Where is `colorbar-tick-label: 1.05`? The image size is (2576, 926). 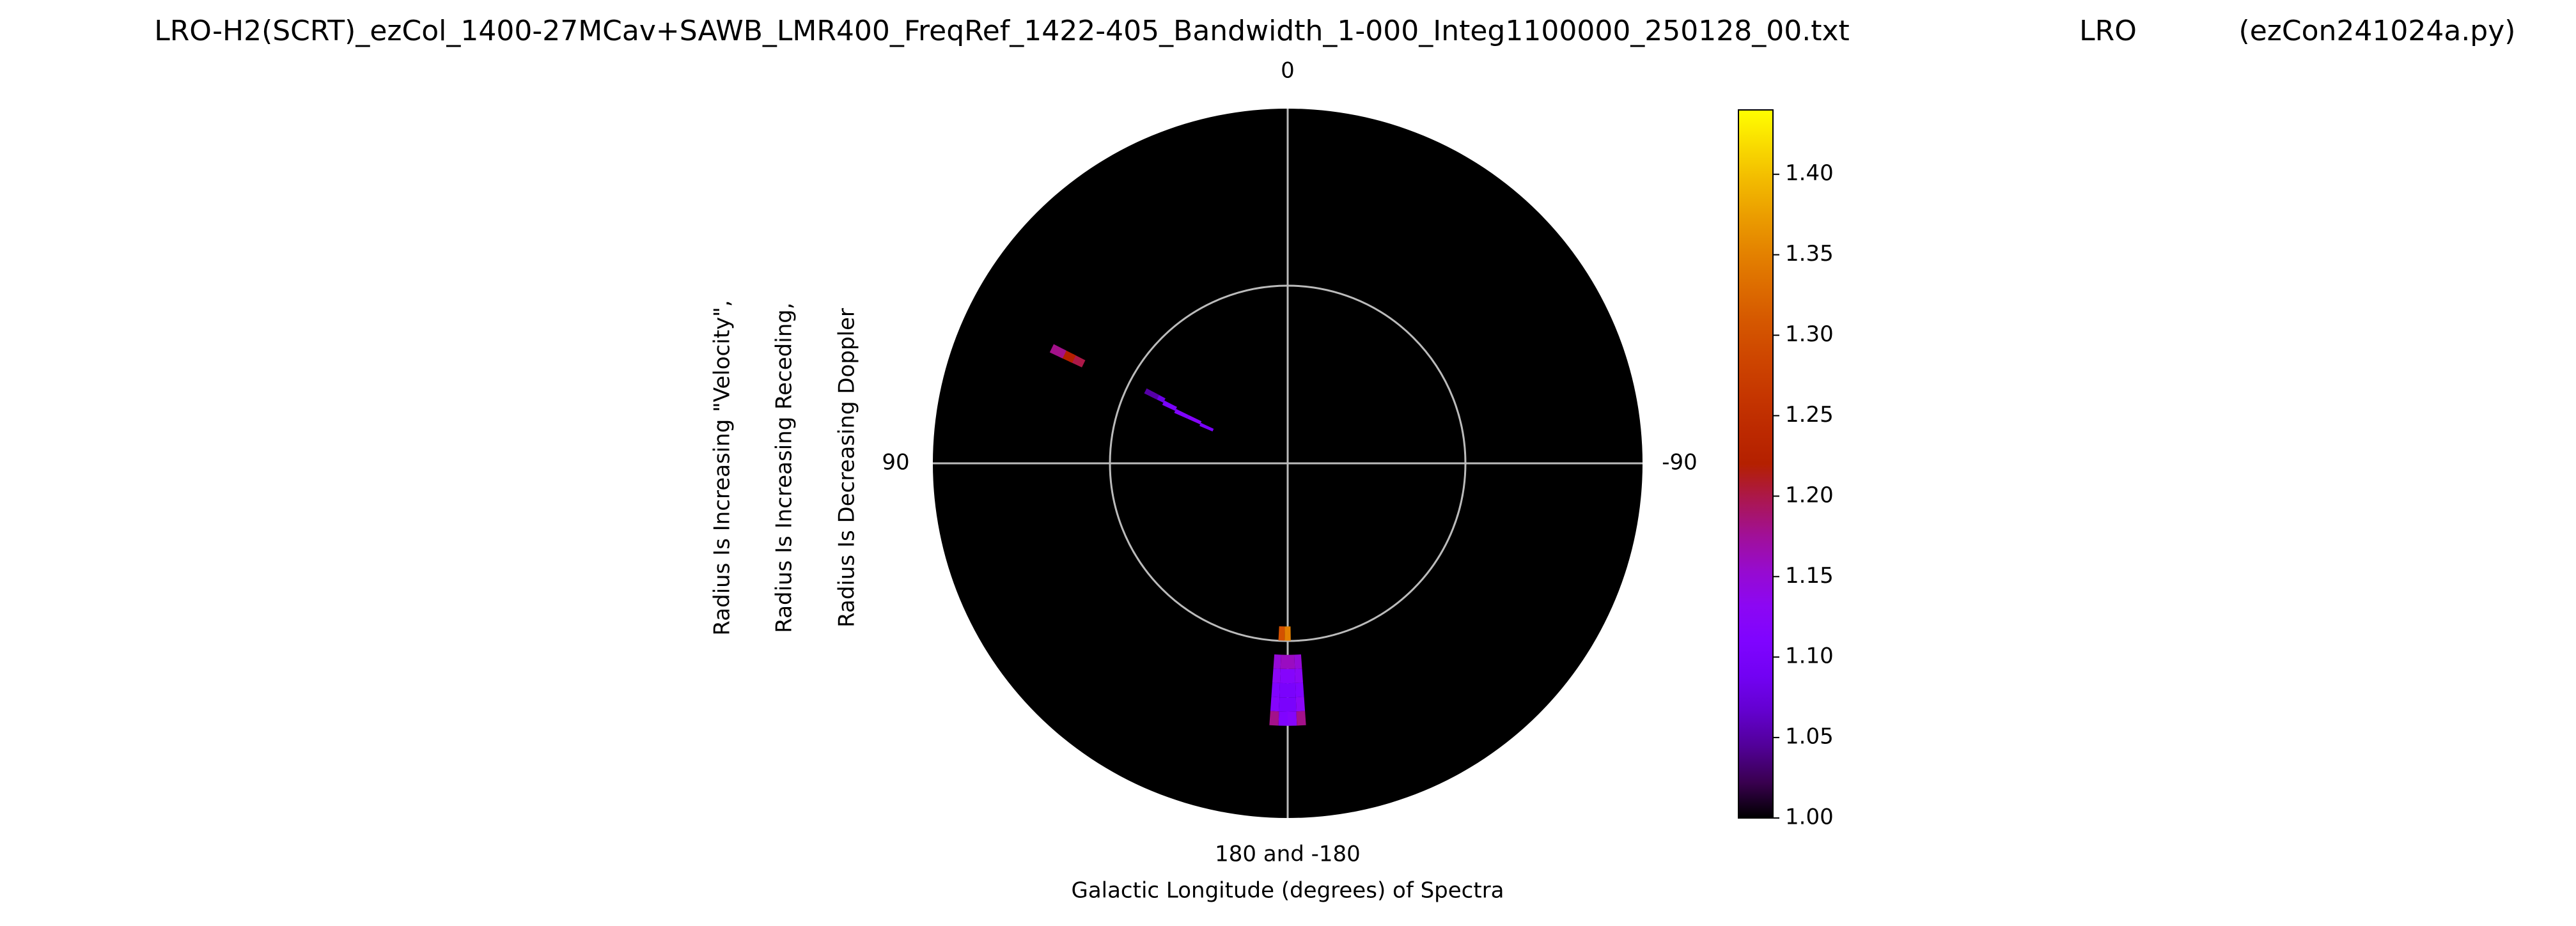
colorbar-tick-label: 1.05 is located at coordinates (1809, 737).